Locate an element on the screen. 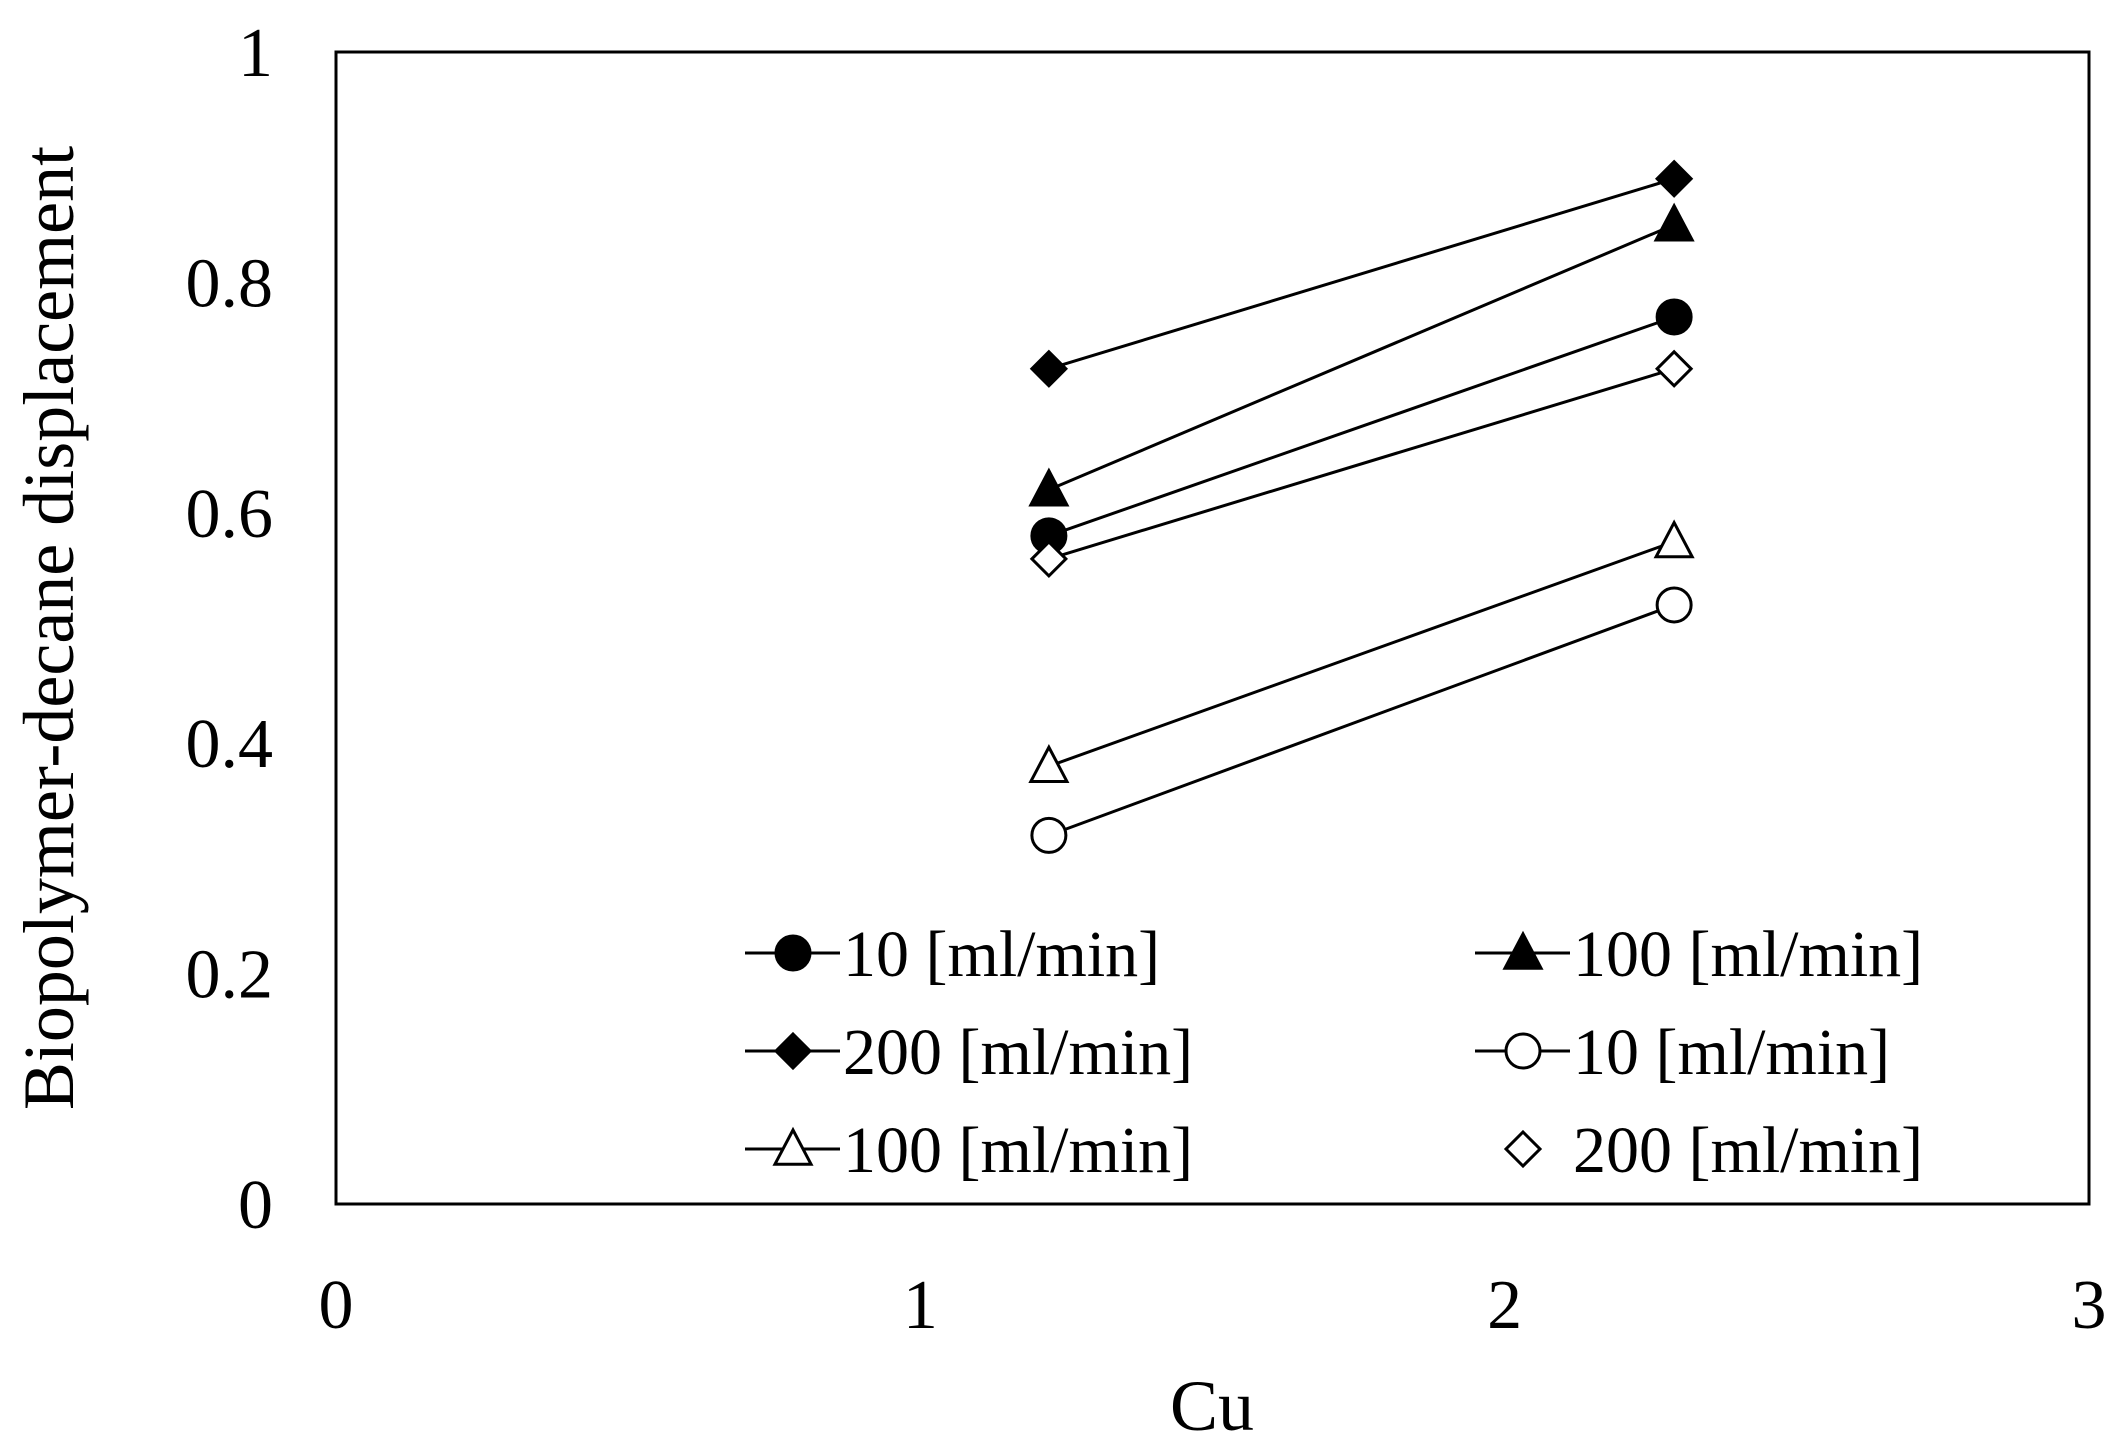 Image resolution: width=2121 pixels, height=1445 pixels. y-axis-label: Biopolymer-decane displacement is located at coordinates (49, 628).